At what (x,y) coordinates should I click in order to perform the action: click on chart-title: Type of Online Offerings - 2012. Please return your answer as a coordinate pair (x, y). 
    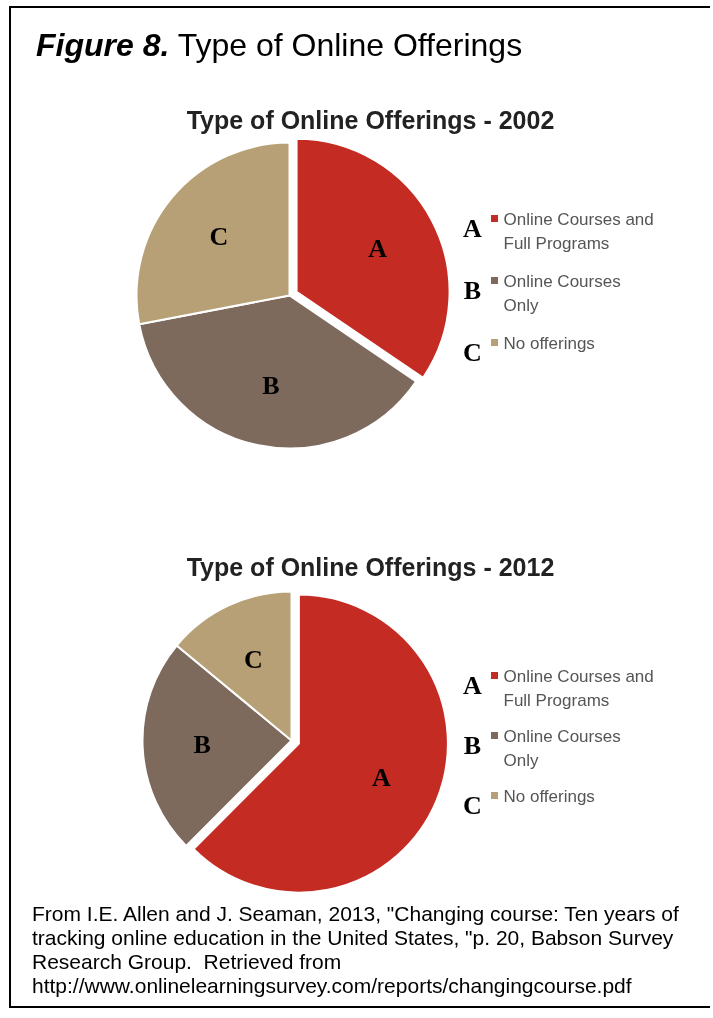
    Looking at the image, I should click on (370, 566).